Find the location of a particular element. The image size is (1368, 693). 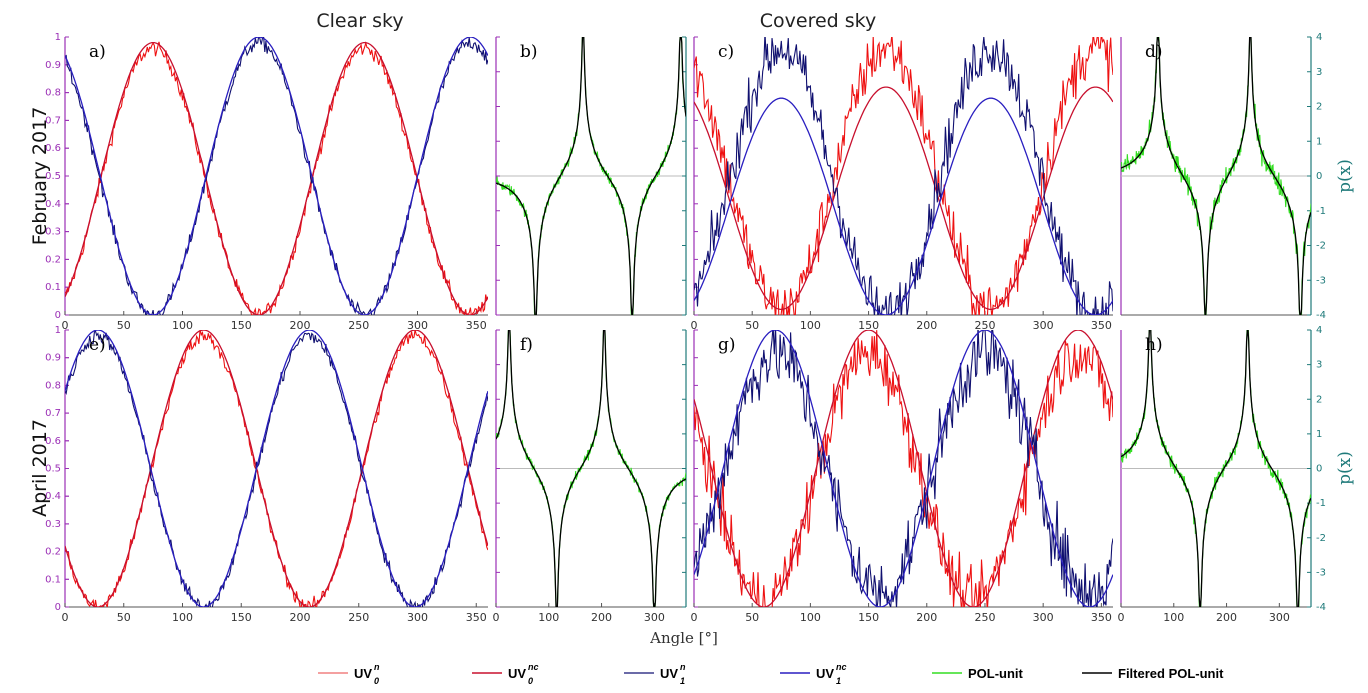

legend-entry-4: POL-unit is located at coordinates (978, 673).